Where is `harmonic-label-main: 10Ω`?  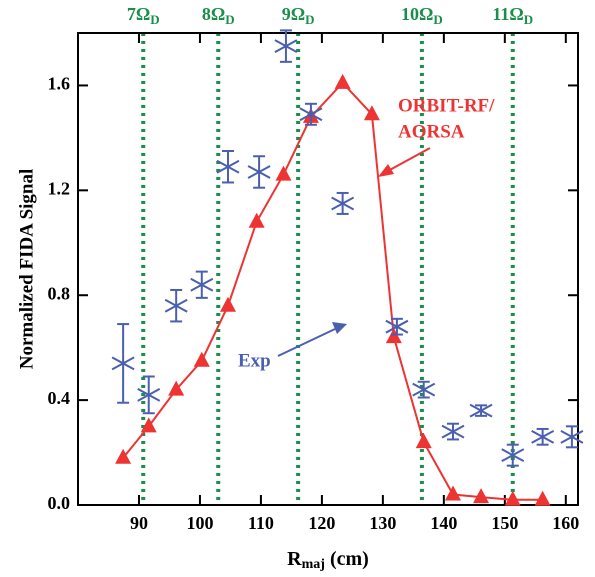
harmonic-label-main: 10Ω is located at coordinates (417, 14).